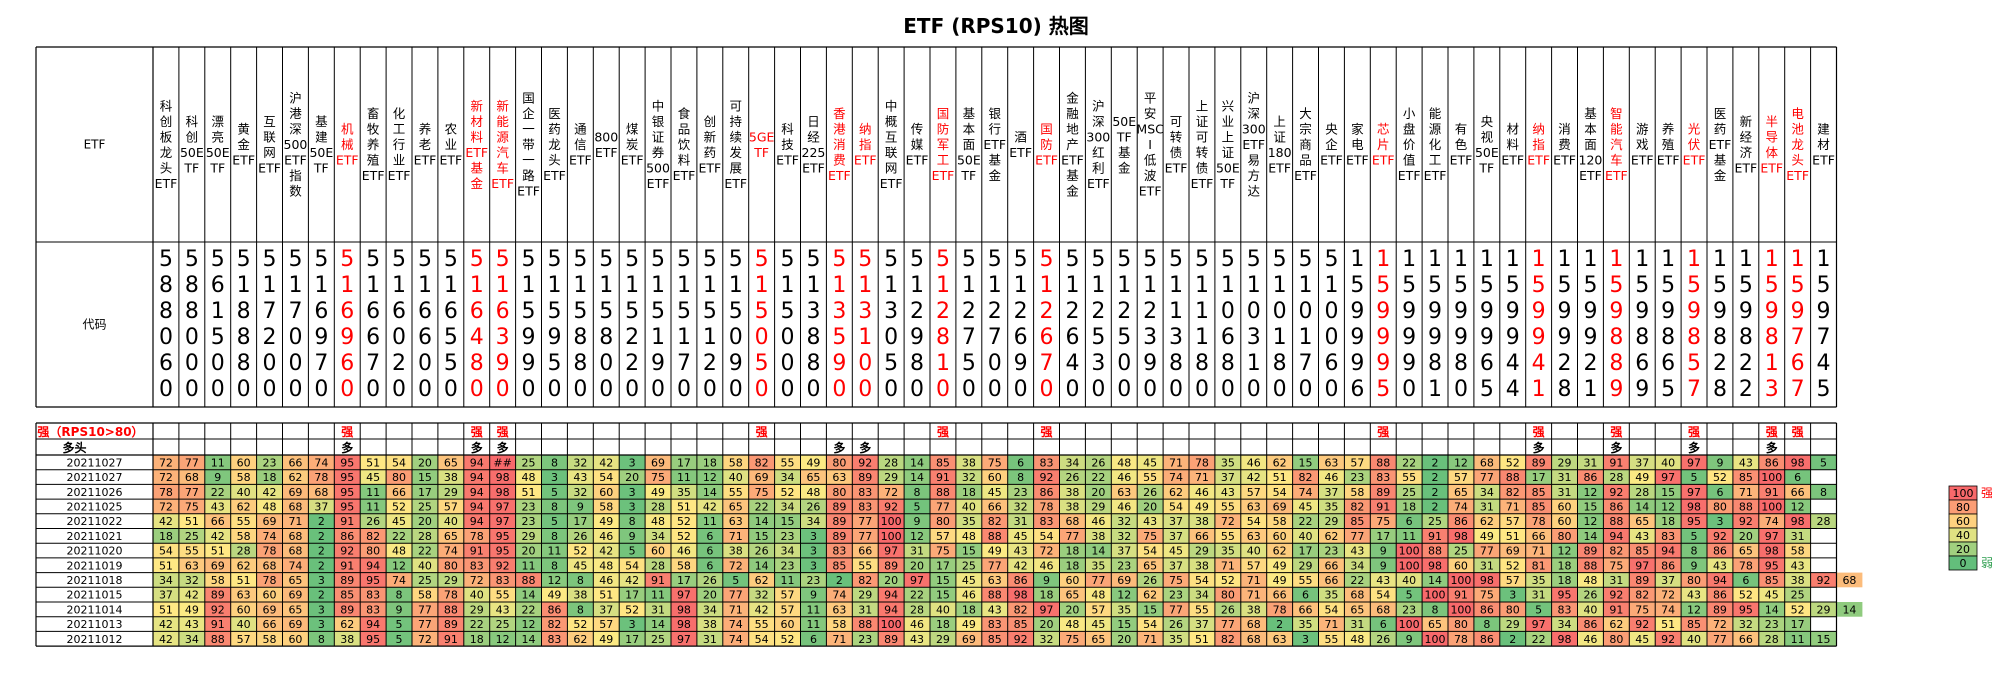 The image size is (1992, 689). I want to click on heat-value: 43, so click(192, 624).